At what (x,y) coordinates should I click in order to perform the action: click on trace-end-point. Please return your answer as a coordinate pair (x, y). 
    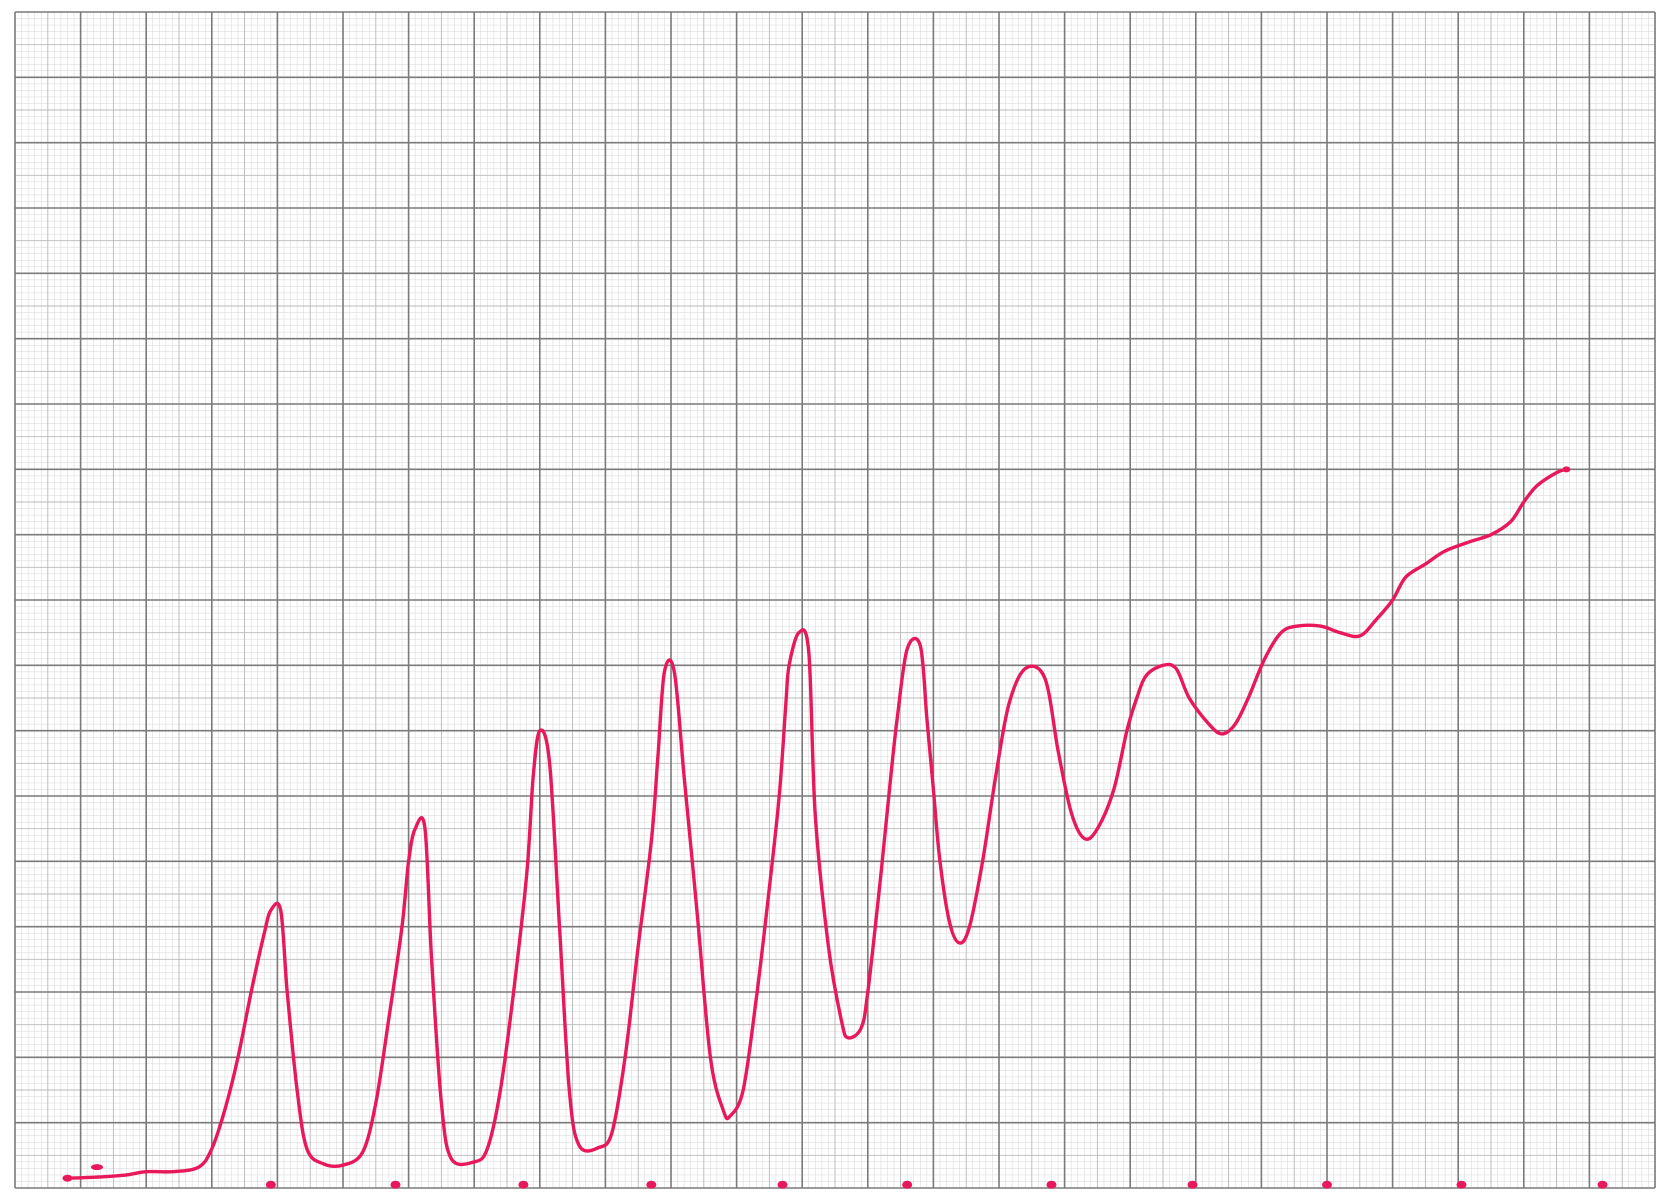
    Looking at the image, I should click on (1566, 469).